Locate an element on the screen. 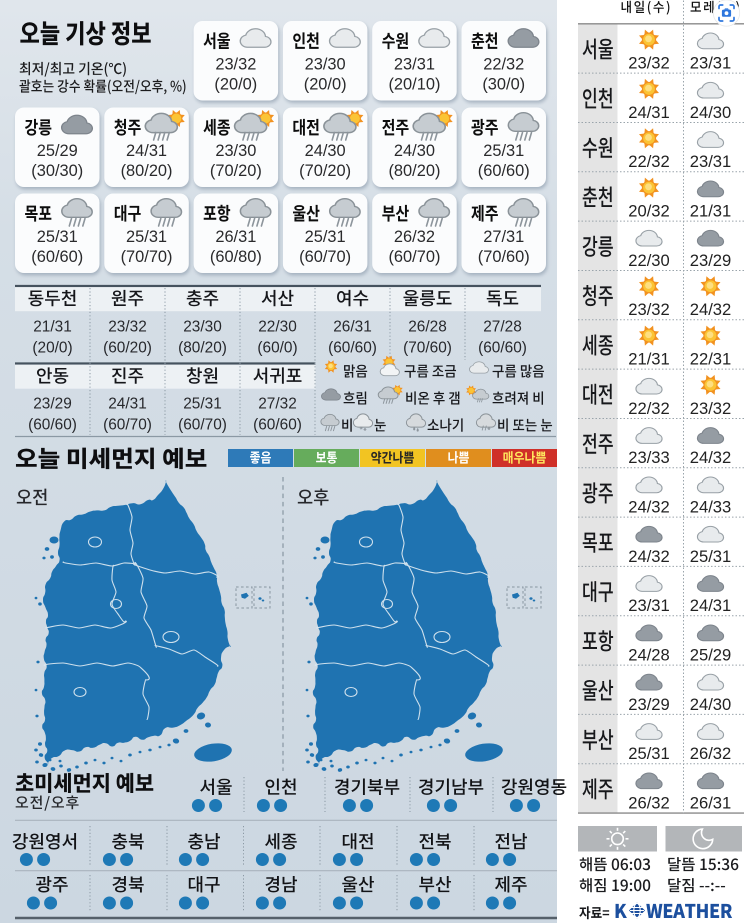 This screenshot has height=923, width=744. svg-text: 26/28 is located at coordinates (427, 327).